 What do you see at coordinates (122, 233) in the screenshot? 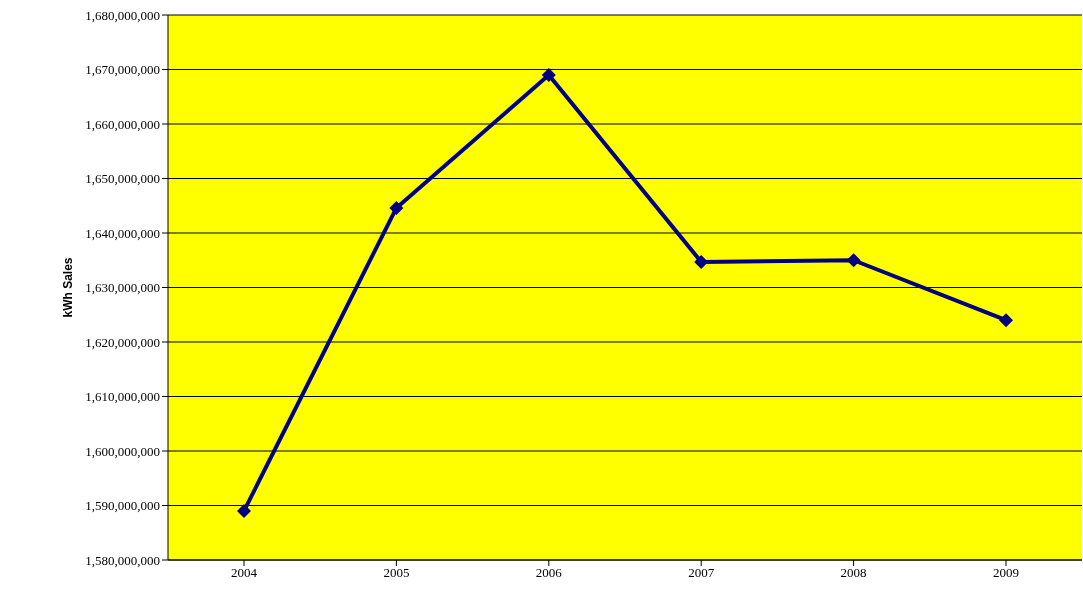
I see `y-tick-label: 1,640,000,000` at bounding box center [122, 233].